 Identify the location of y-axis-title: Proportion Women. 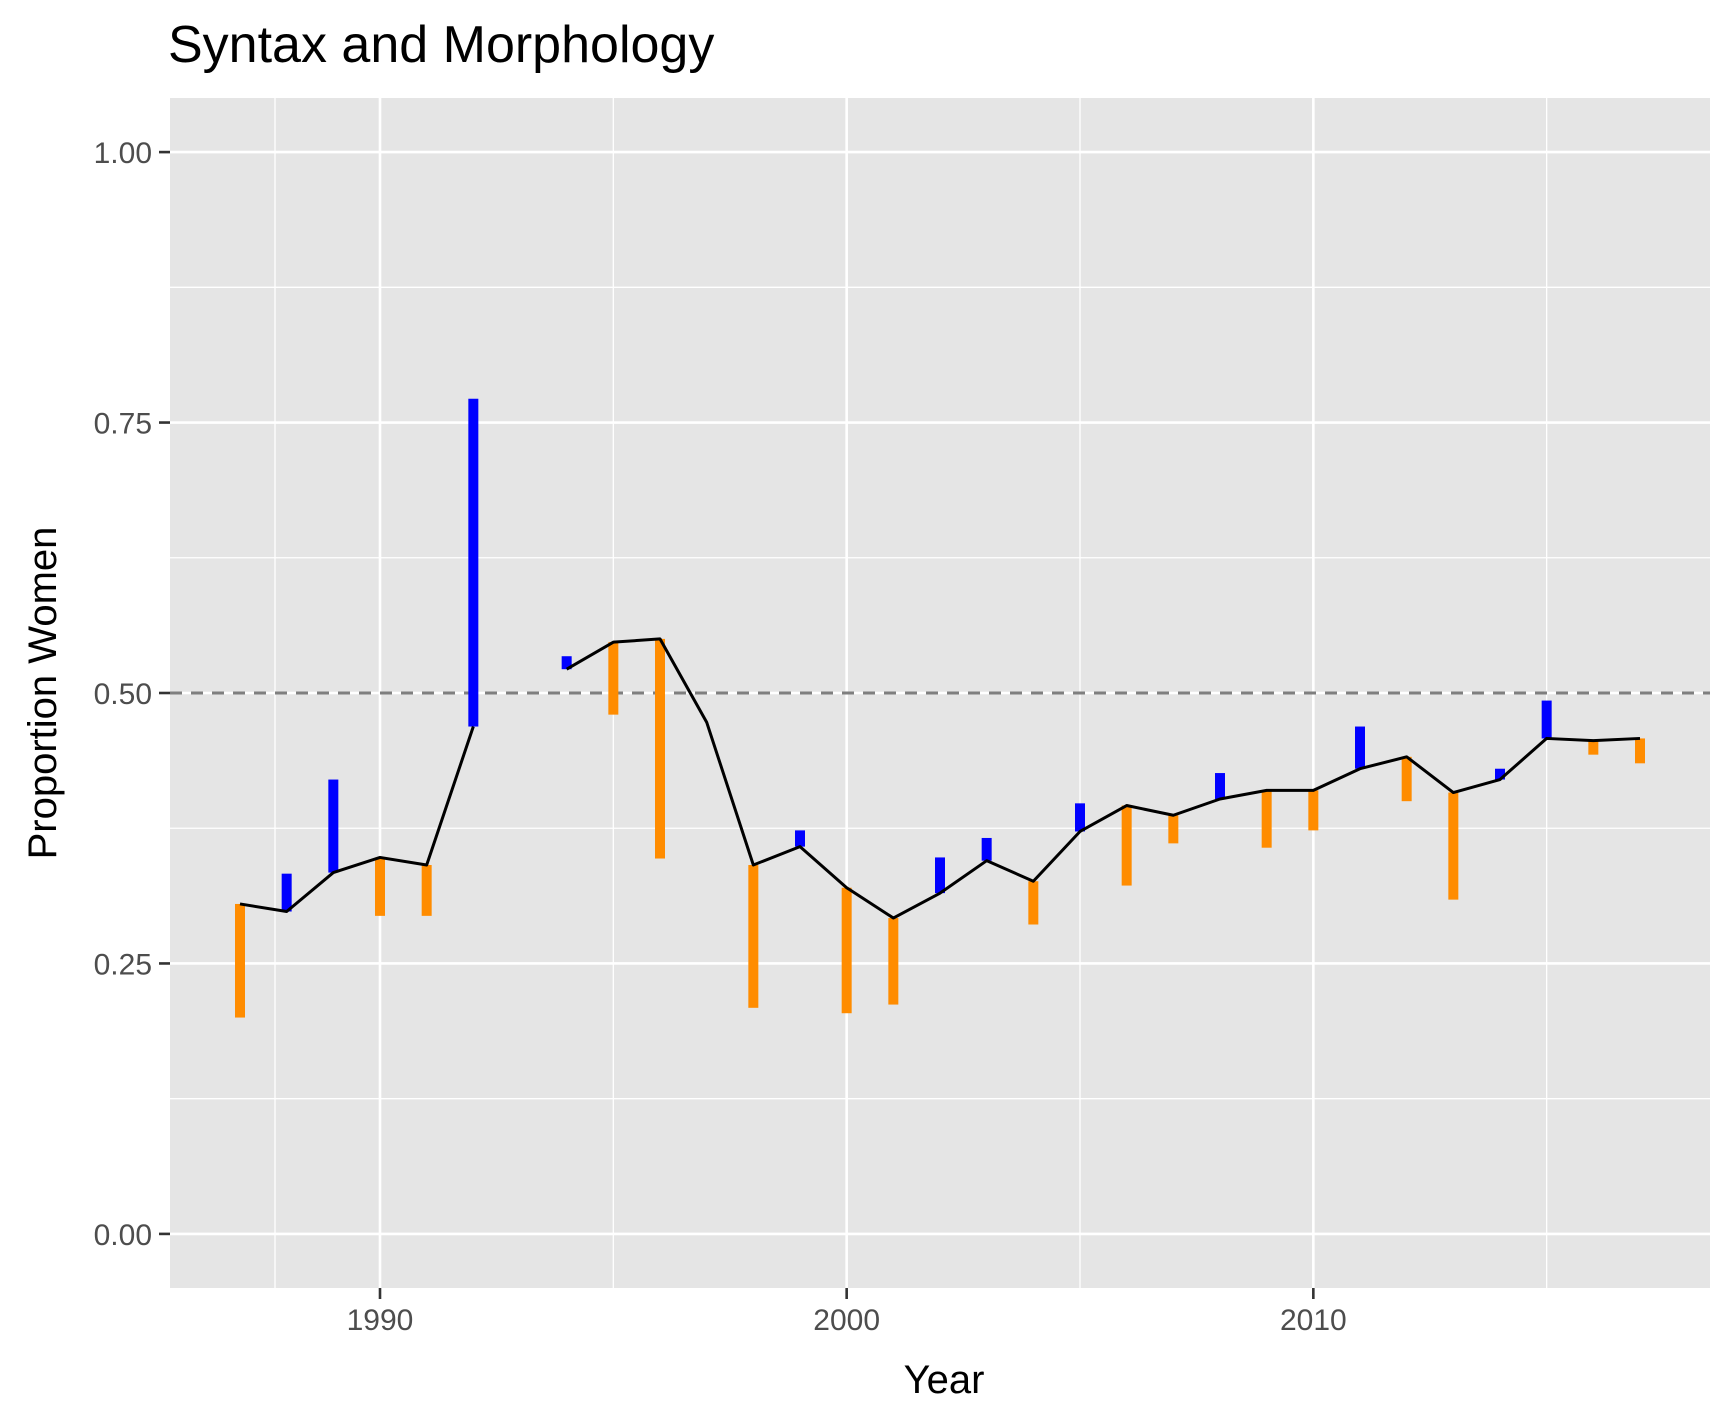
(43, 693).